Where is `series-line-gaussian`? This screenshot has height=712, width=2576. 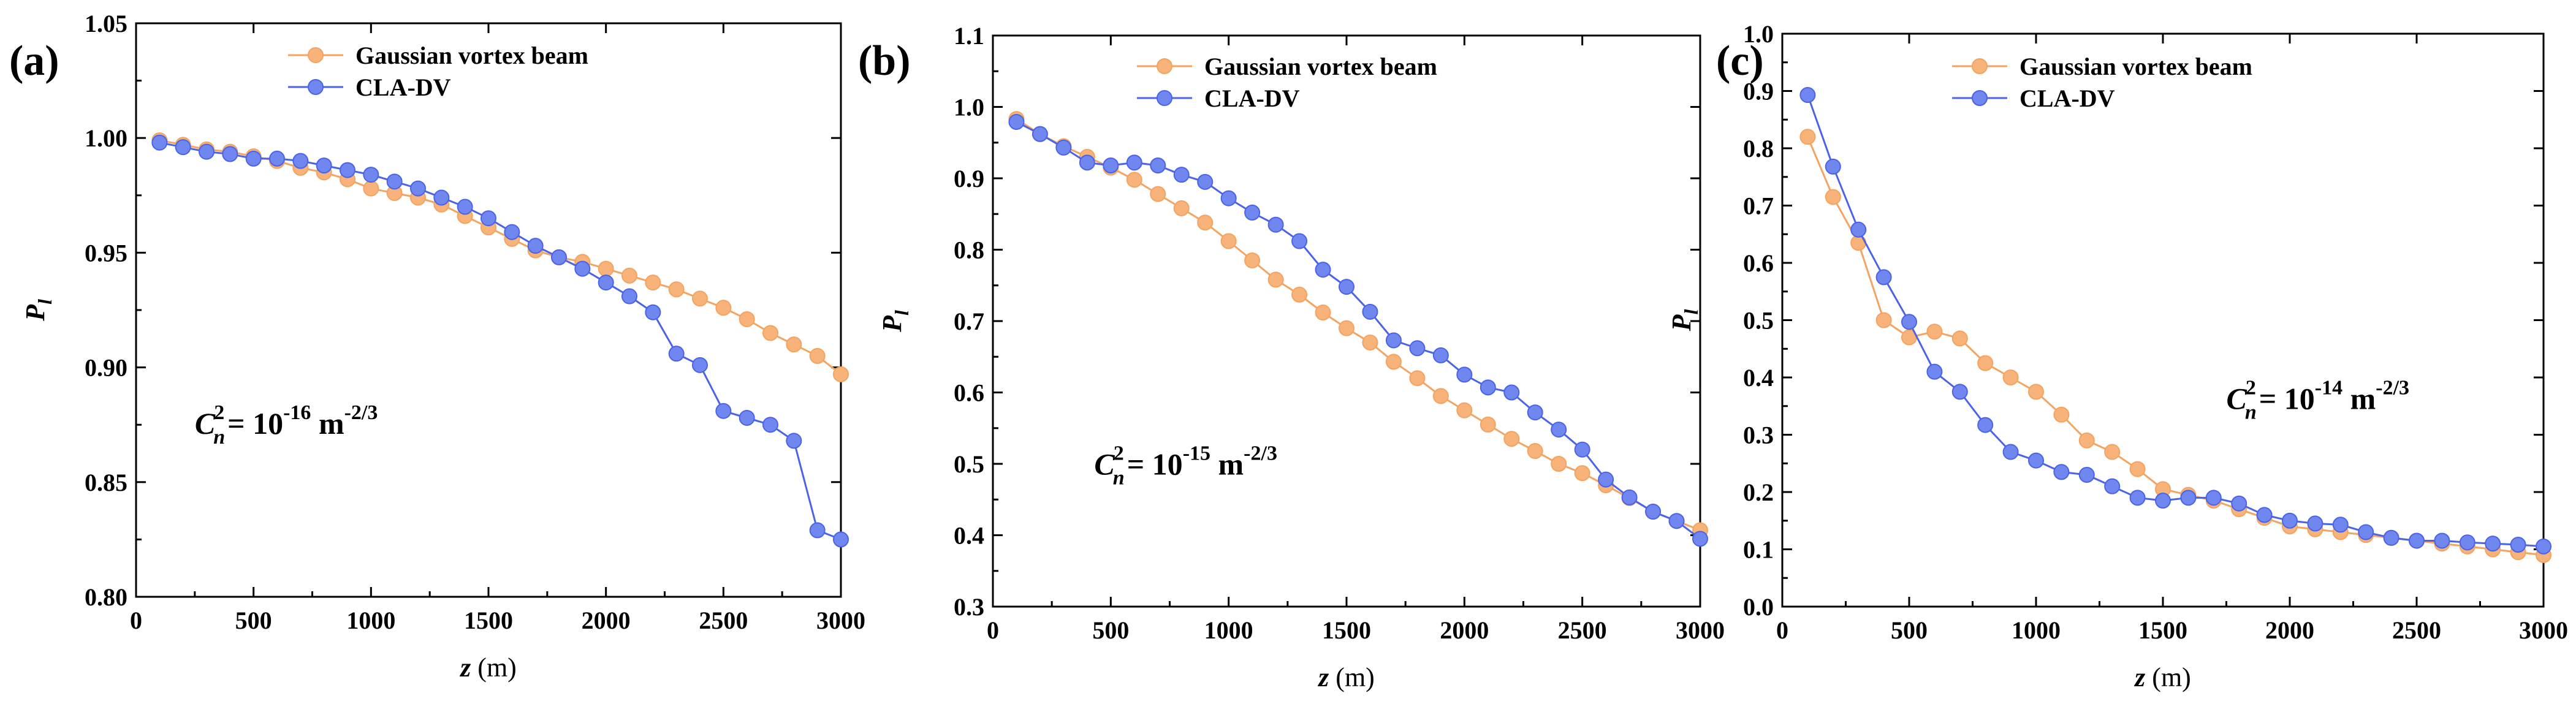
series-line-gaussian is located at coordinates (500, 257).